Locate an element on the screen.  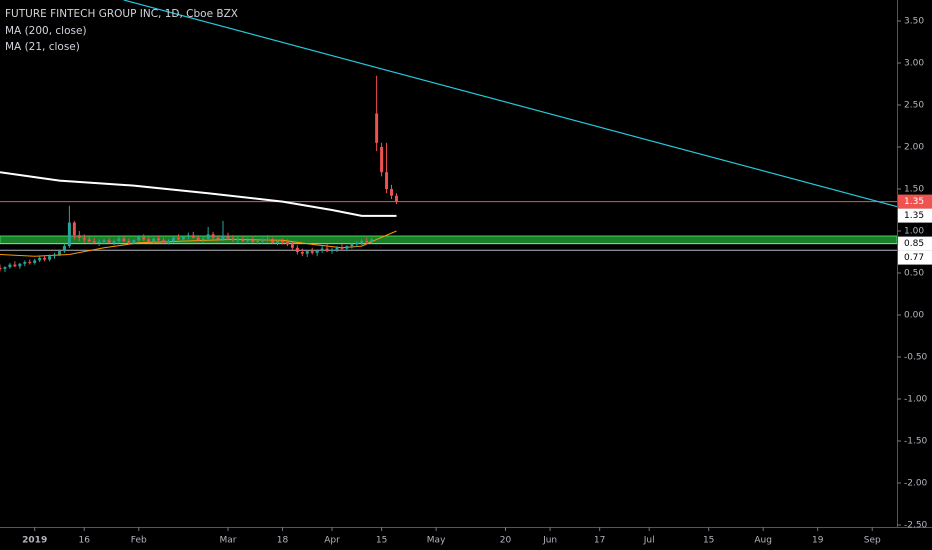
y-tick-label: 2.00 is located at coordinates (914, 147).